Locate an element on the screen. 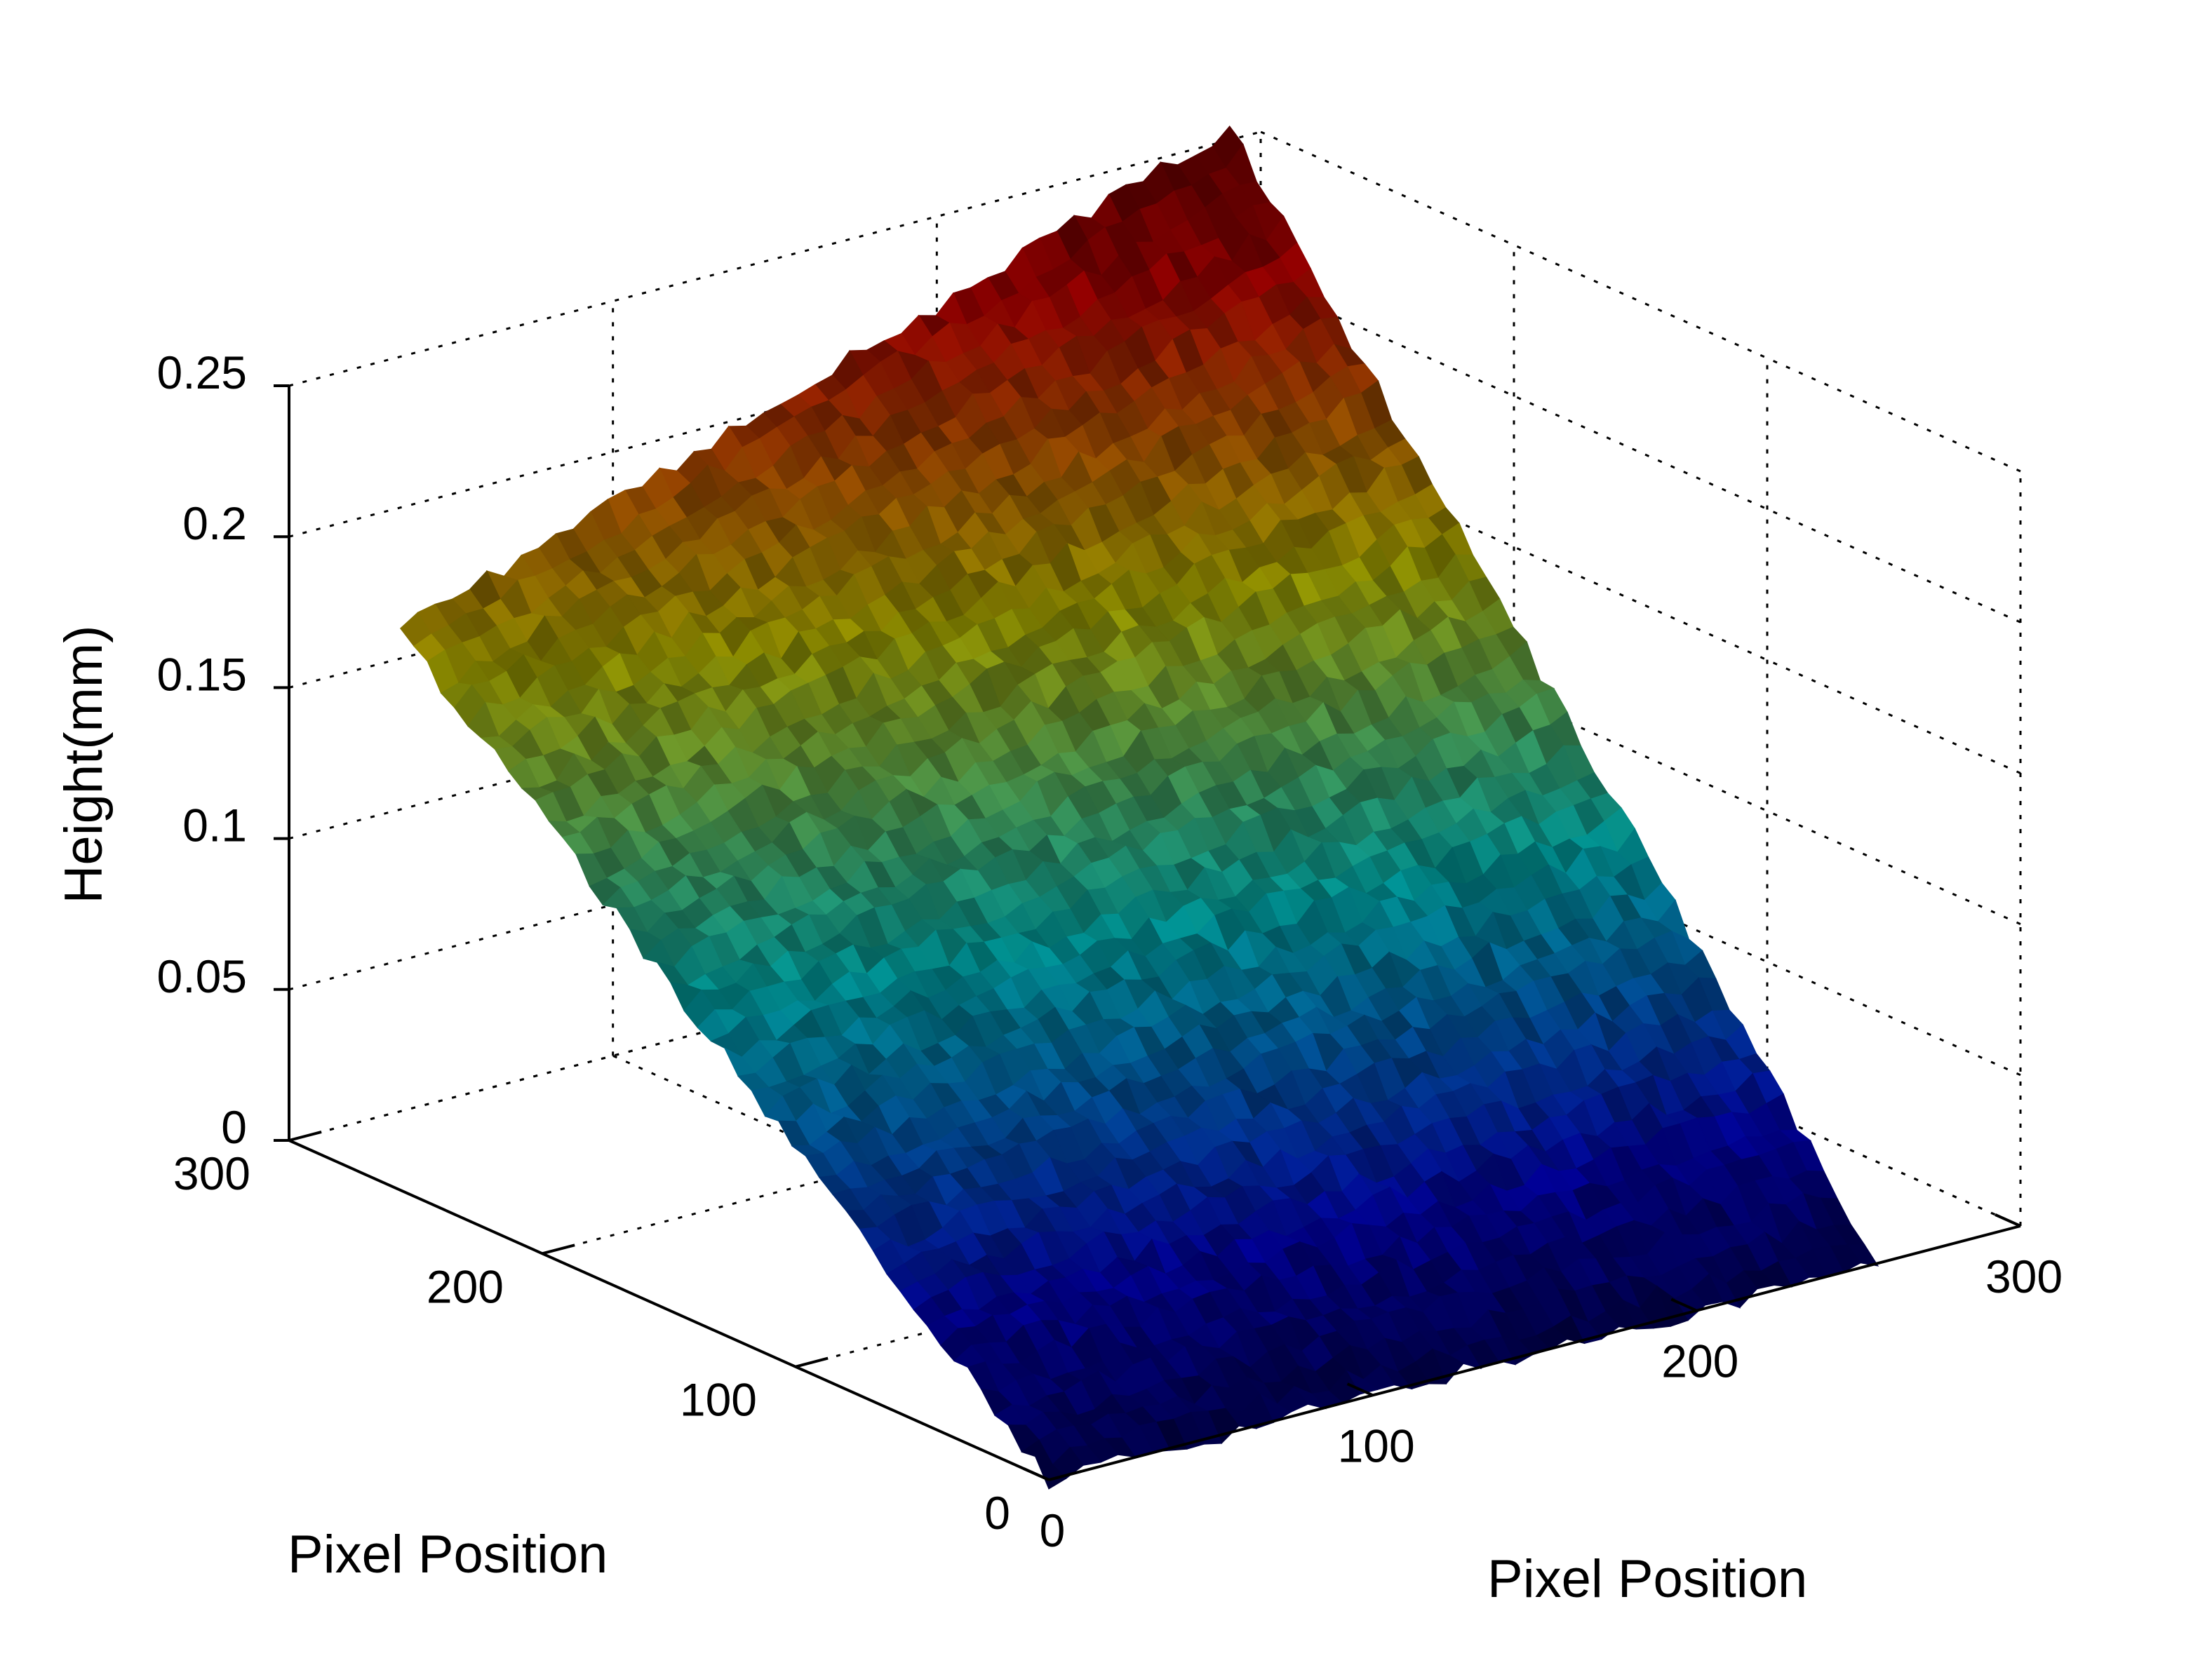 Image resolution: width=2212 pixels, height=1658 pixels. x-tick-label: 300 is located at coordinates (2024, 1276).